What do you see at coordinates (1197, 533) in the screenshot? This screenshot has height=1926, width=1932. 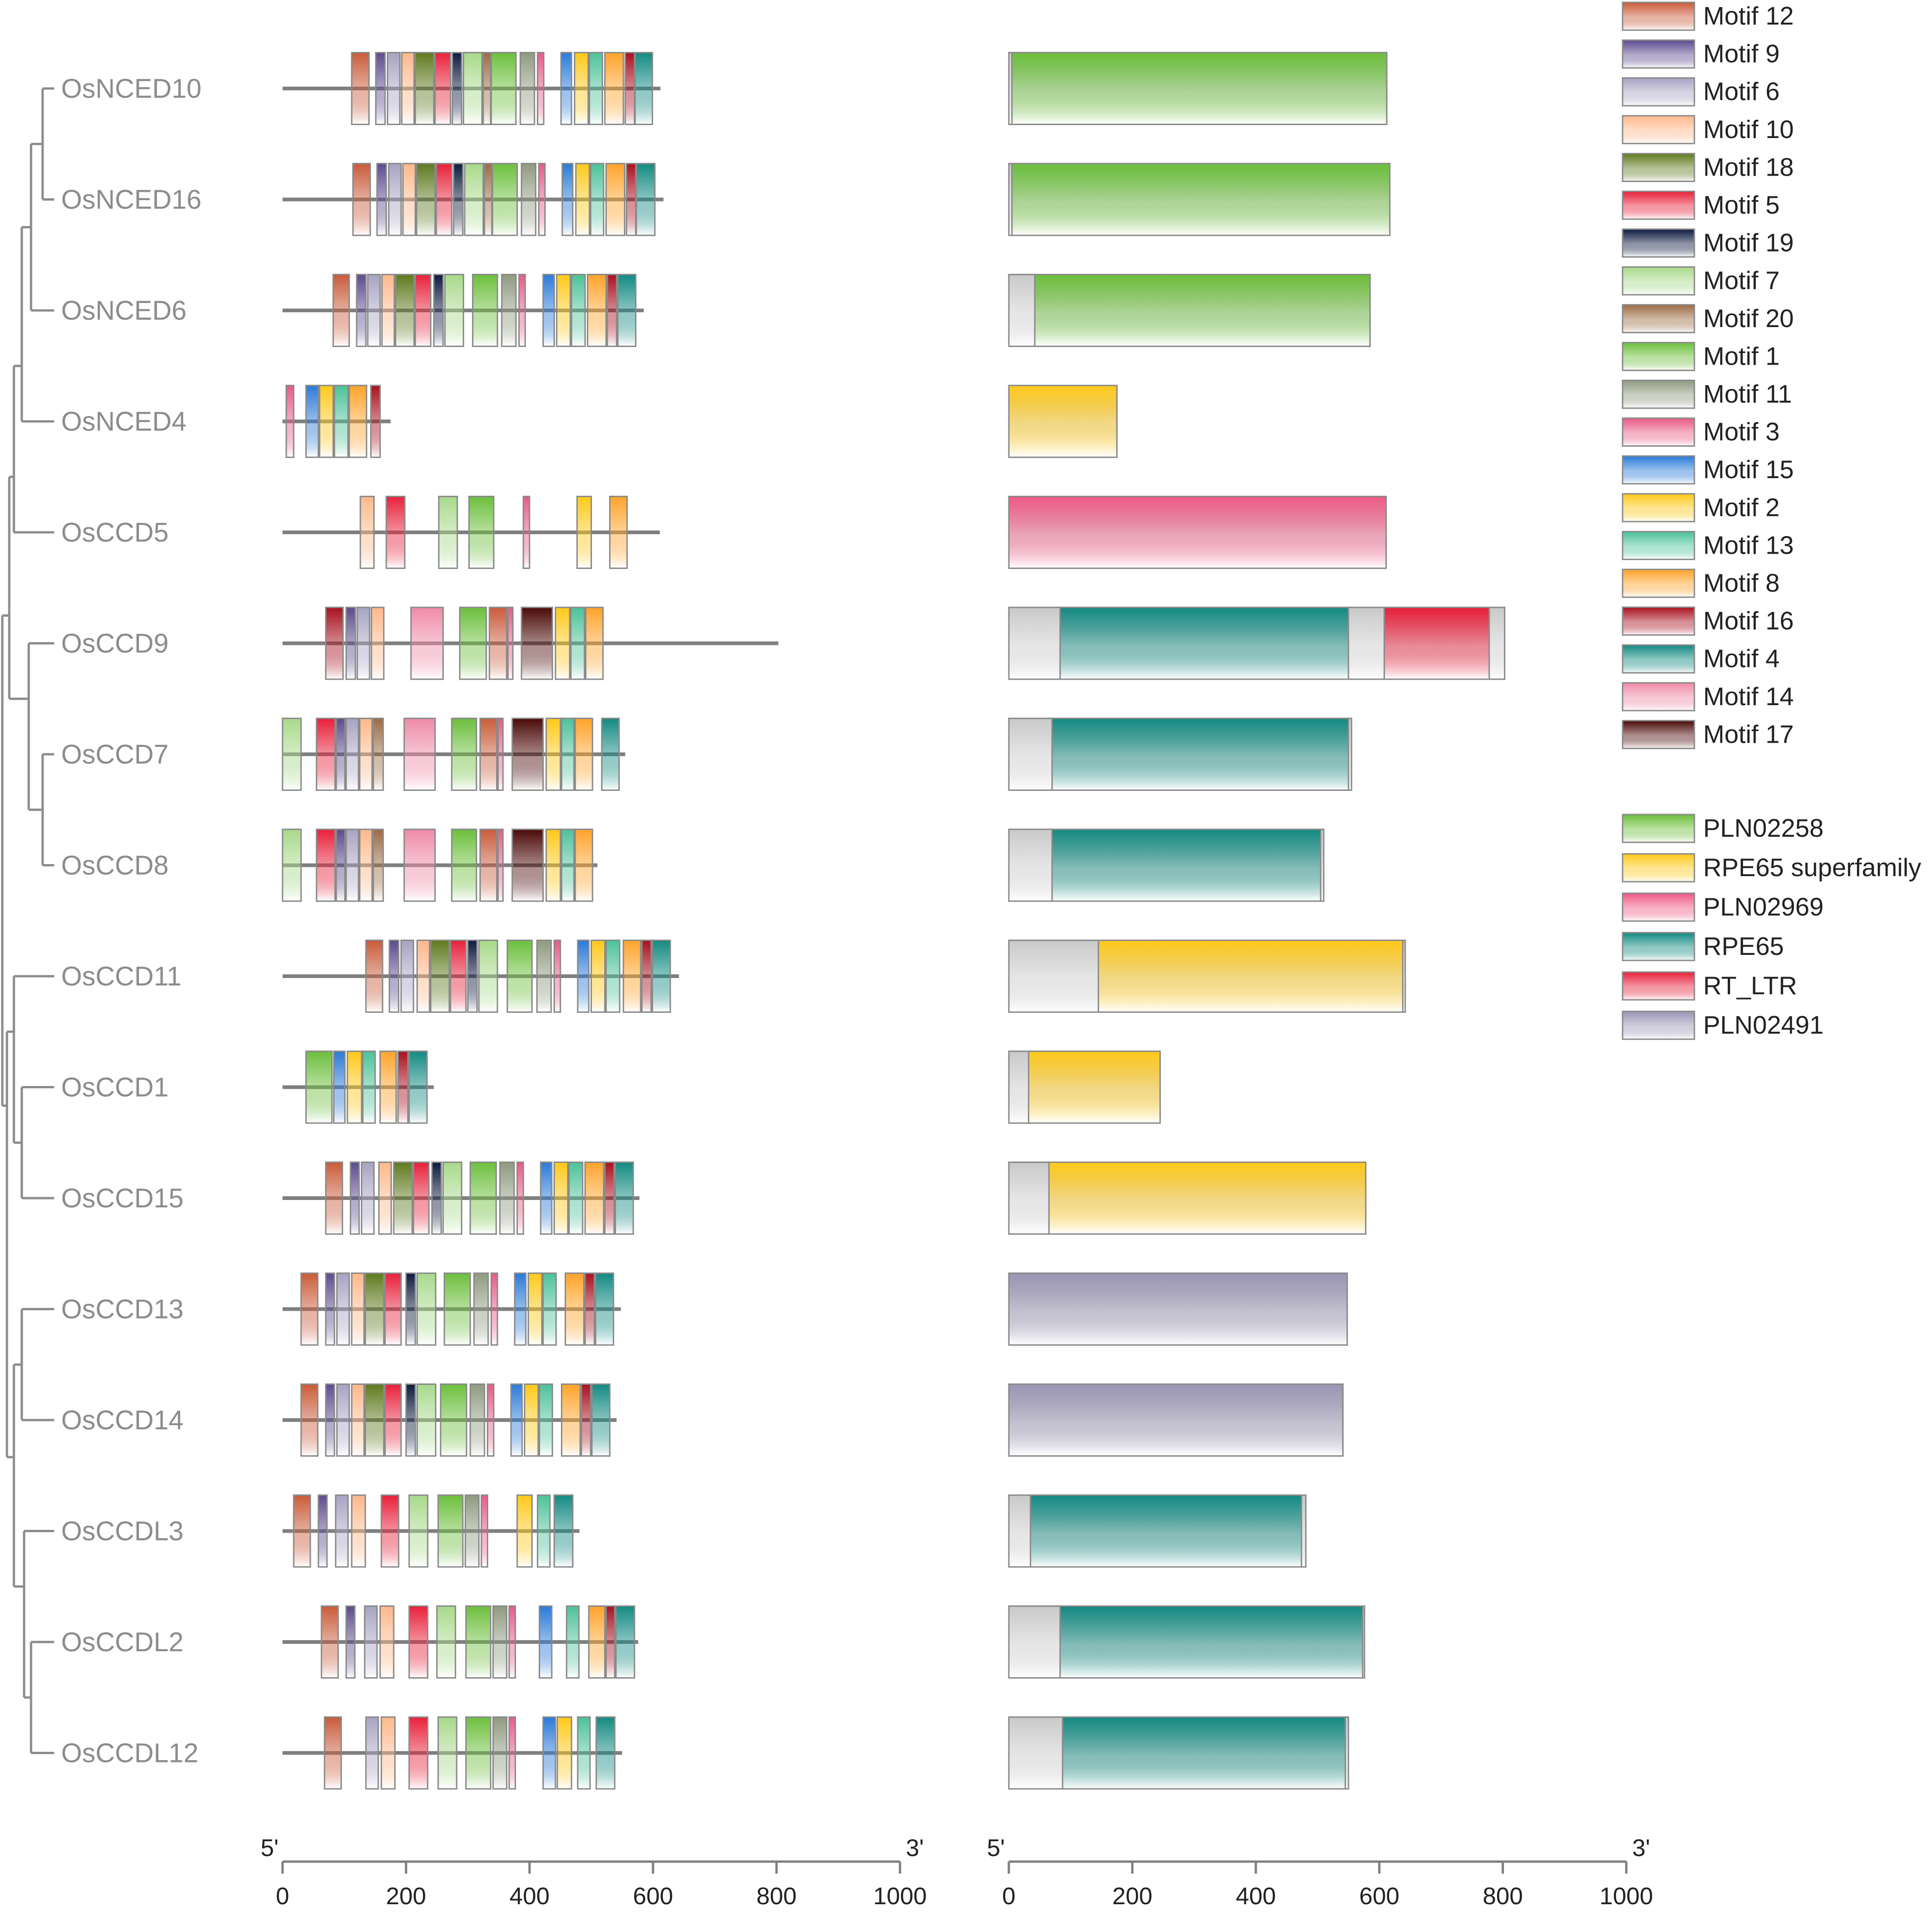 I see `domain-pln02969` at bounding box center [1197, 533].